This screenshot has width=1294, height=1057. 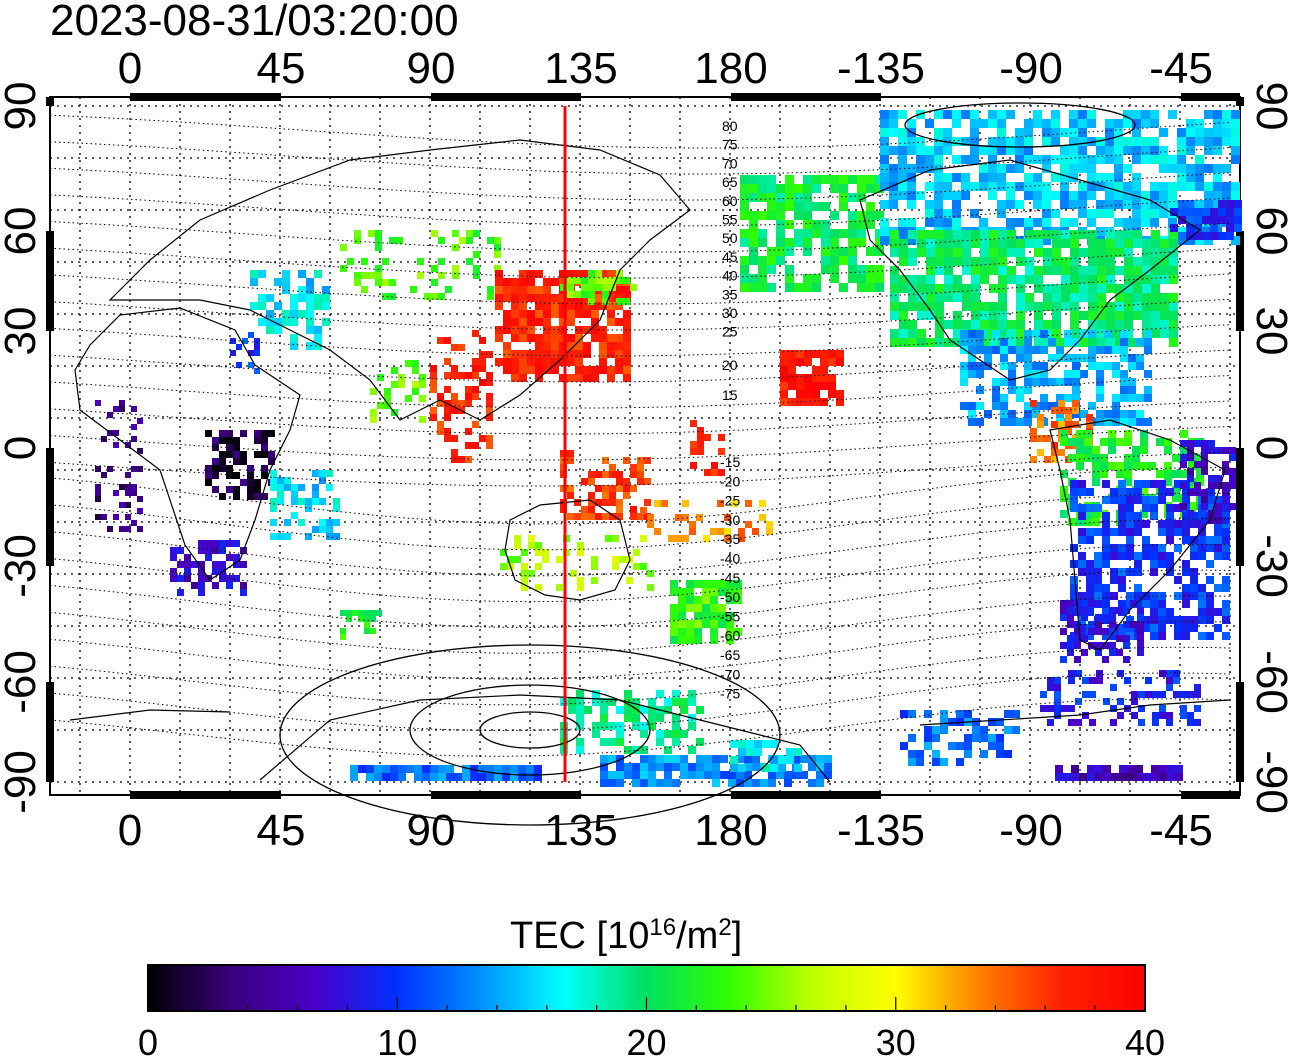 I want to click on top-longitude-label: -135, so click(x=881, y=68).